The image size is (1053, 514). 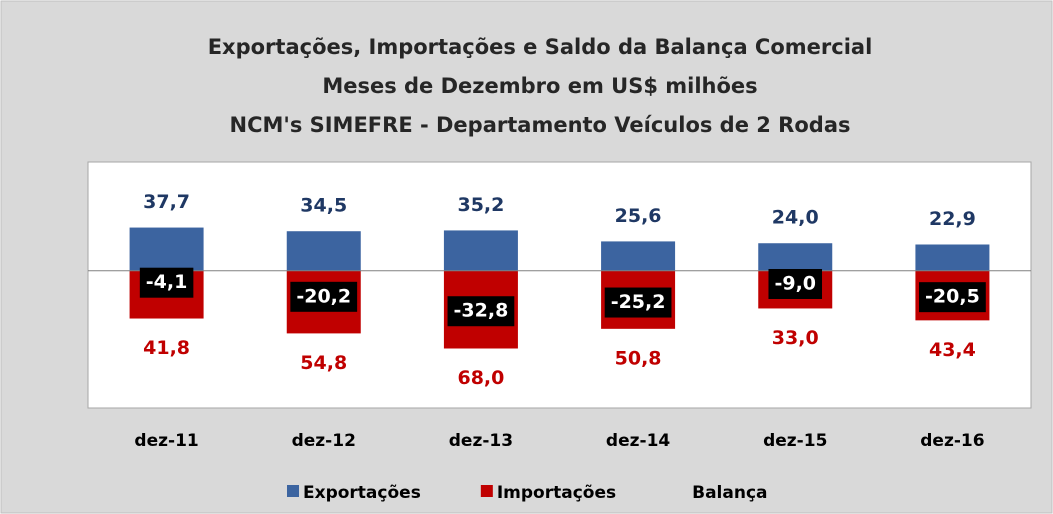 I want to click on data-label: -32,8, so click(x=481, y=311).